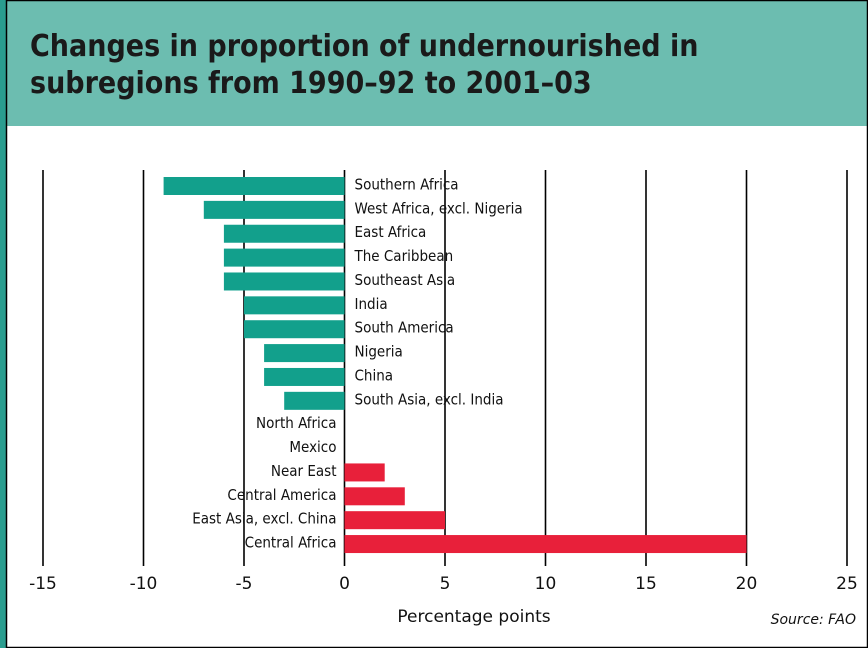 The height and width of the screenshot is (648, 868). Describe the element at coordinates (407, 185) in the screenshot. I see `category-label: Southern Africa` at that location.